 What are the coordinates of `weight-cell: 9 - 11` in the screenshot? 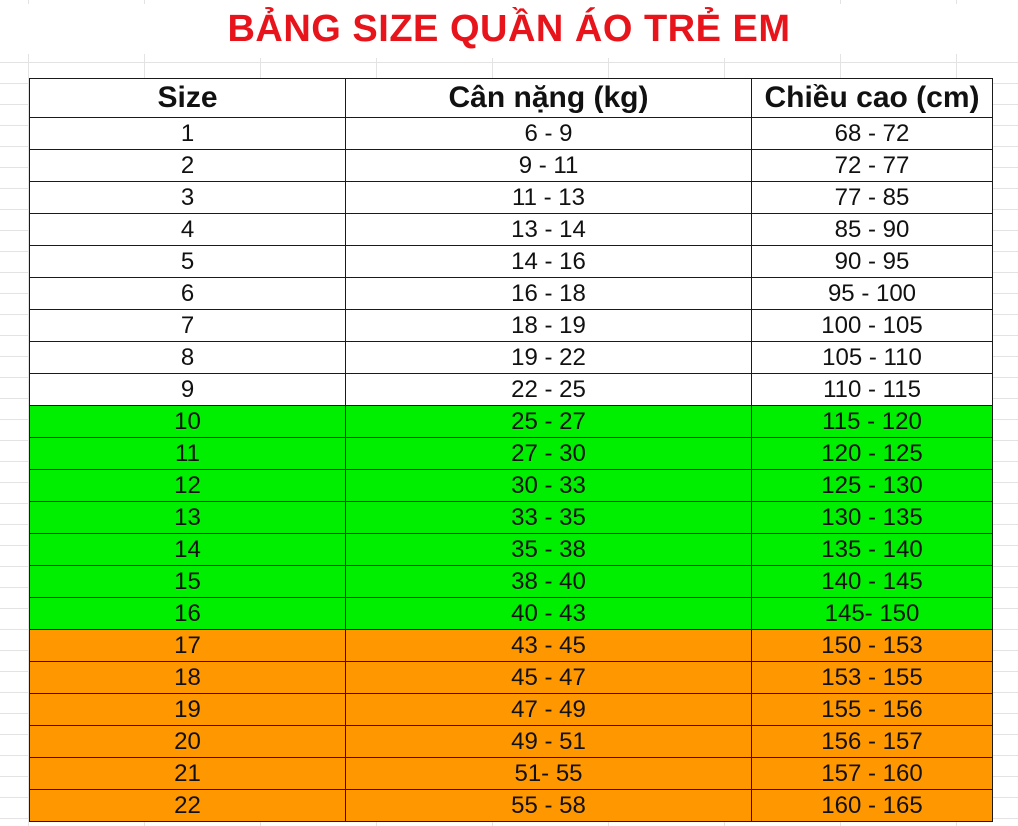 It's located at (548, 165).